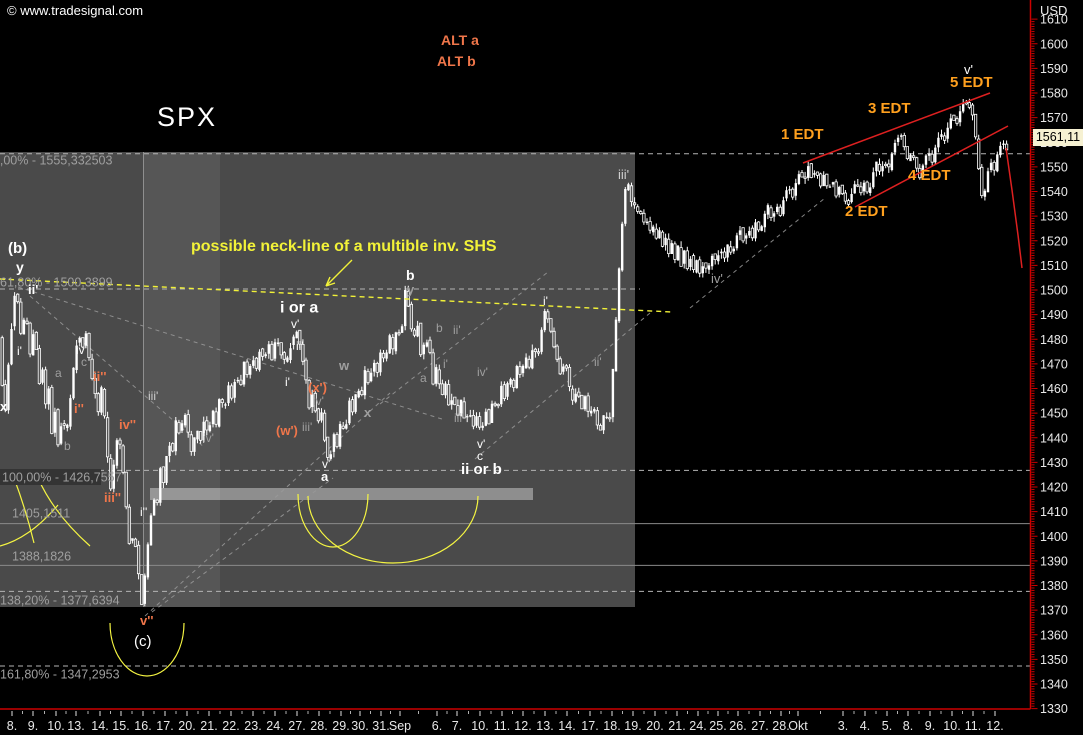 This screenshot has width=1083, height=735. I want to click on analysis-shade-panel, so click(341, 494).